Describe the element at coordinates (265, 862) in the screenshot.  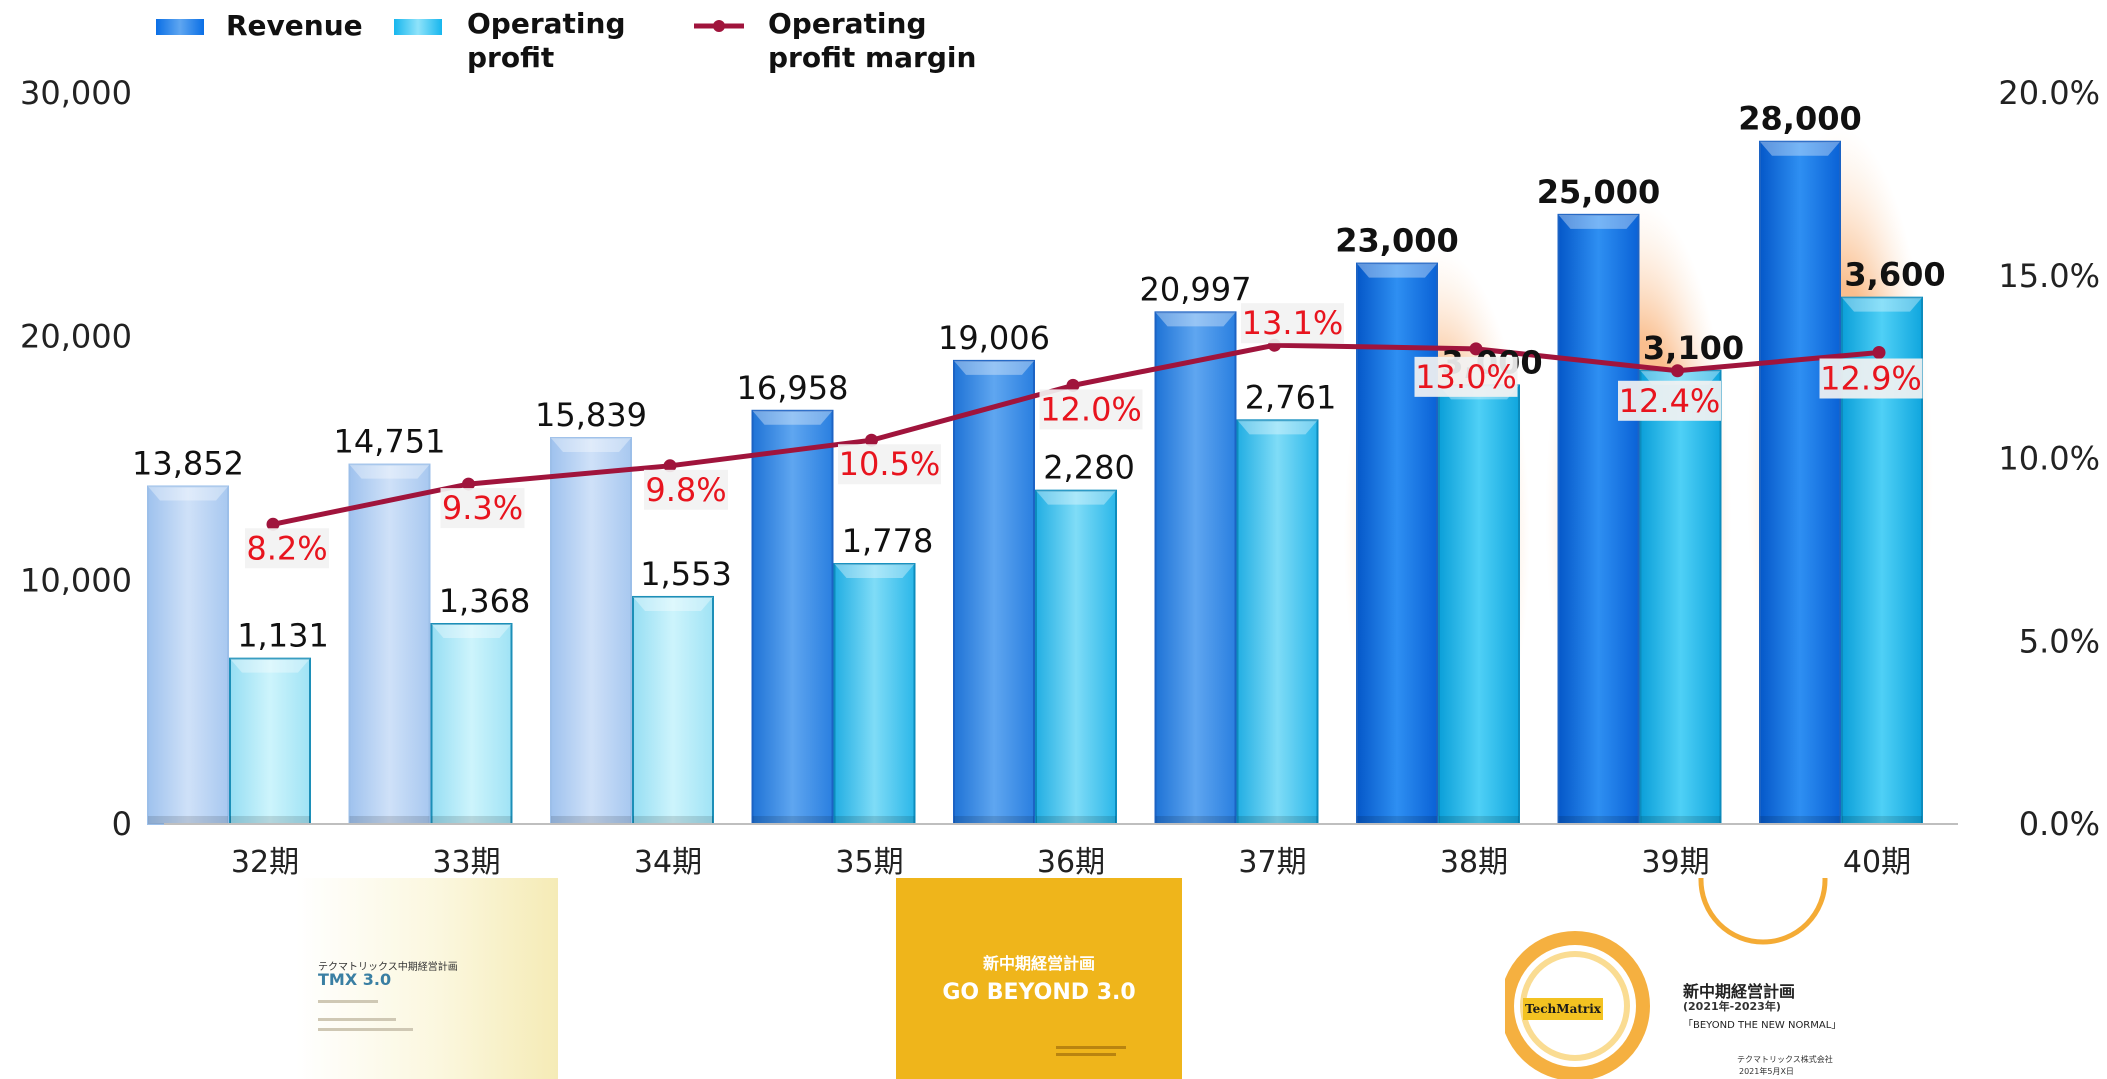
I see `category-label: 32期` at that location.